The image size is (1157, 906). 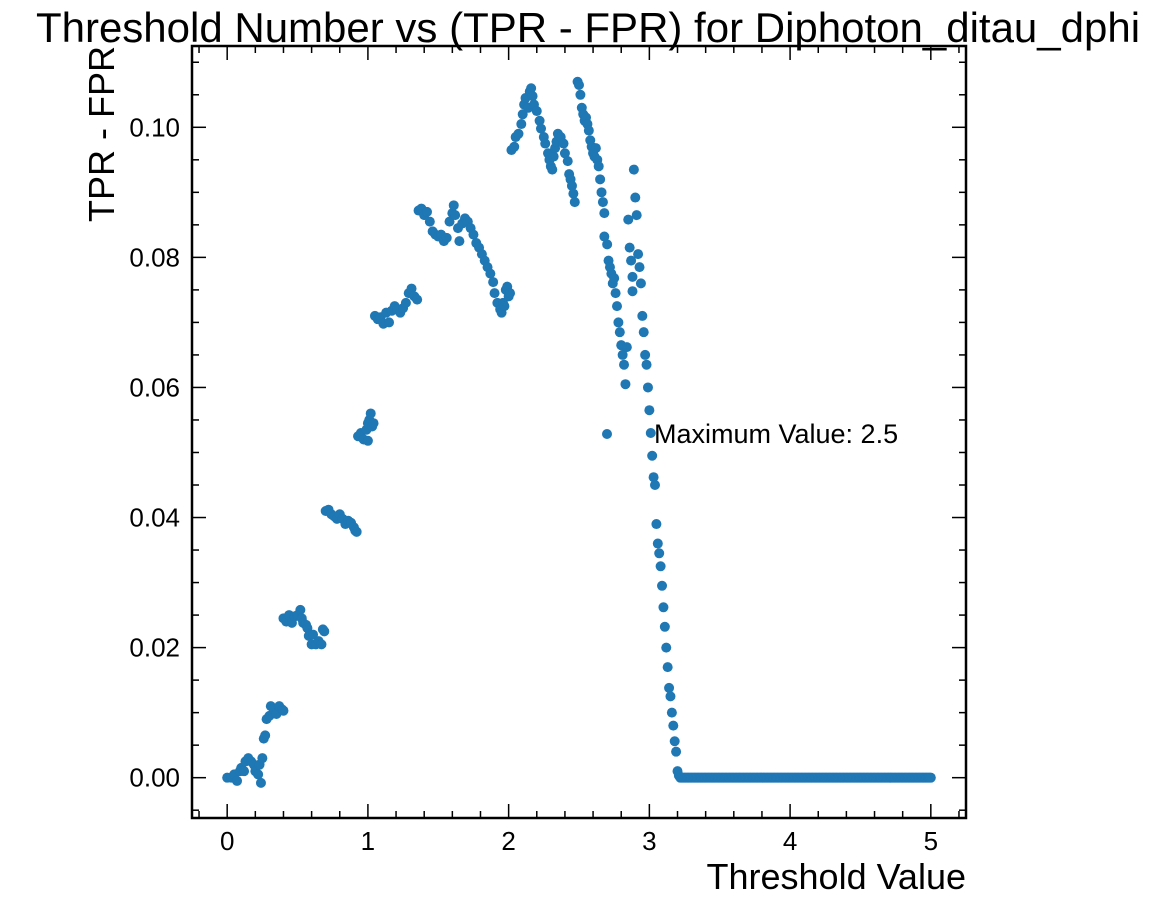 What do you see at coordinates (750, 434) in the screenshot?
I see `legend: Maximum Value: 2.5` at bounding box center [750, 434].